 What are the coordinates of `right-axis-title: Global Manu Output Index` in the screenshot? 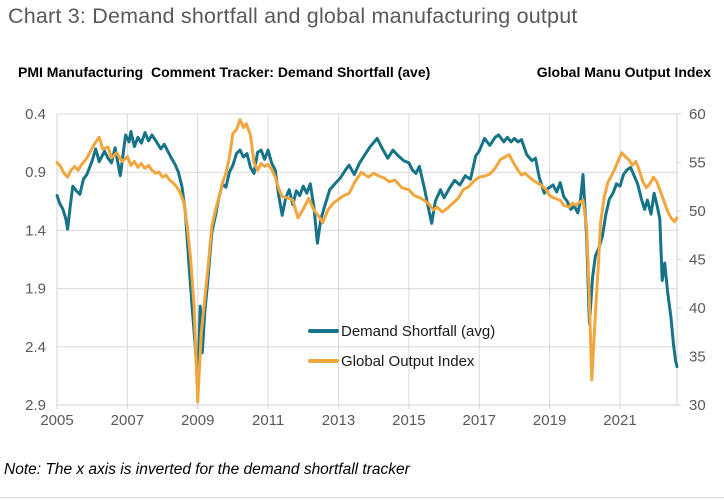 It's located at (623, 72).